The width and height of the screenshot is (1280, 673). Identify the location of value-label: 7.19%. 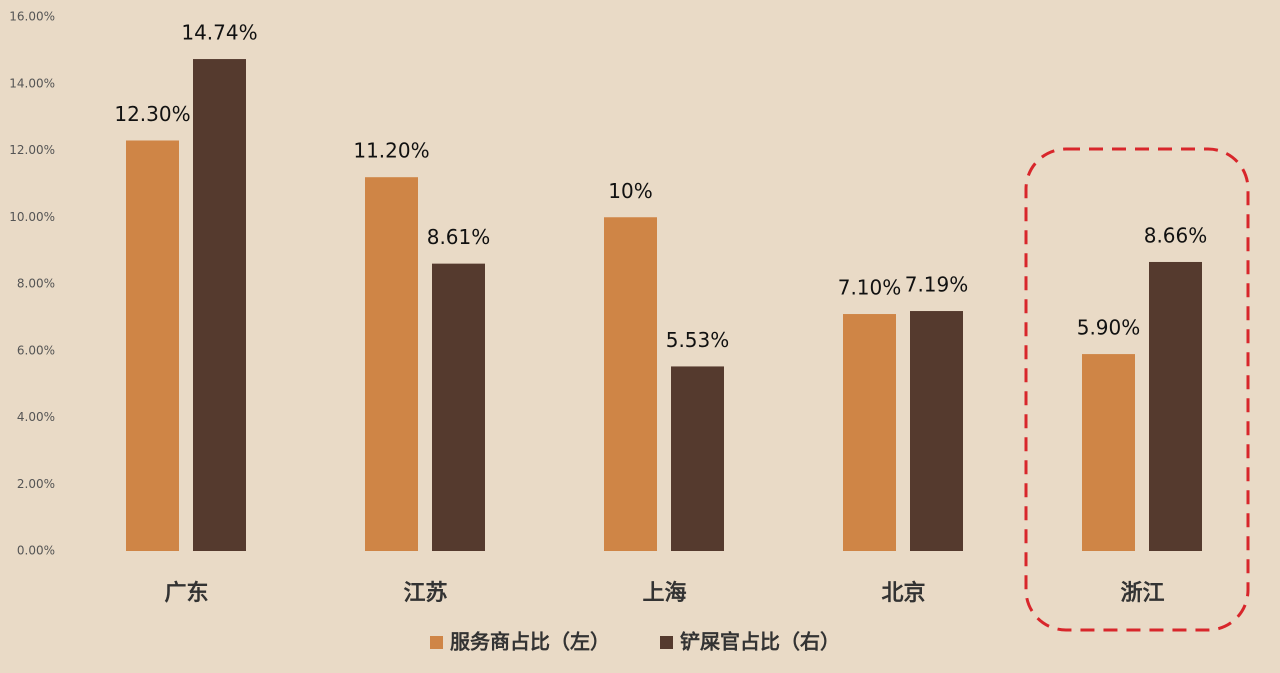
(937, 285).